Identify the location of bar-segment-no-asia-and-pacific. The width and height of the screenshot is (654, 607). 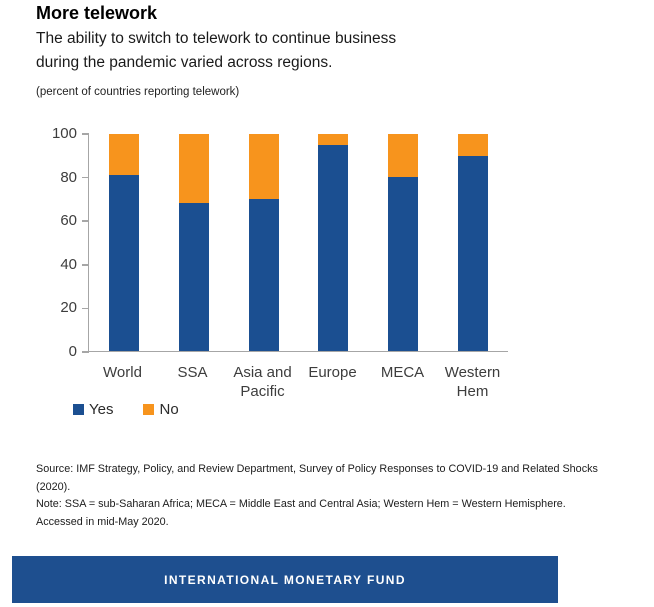
(263, 167).